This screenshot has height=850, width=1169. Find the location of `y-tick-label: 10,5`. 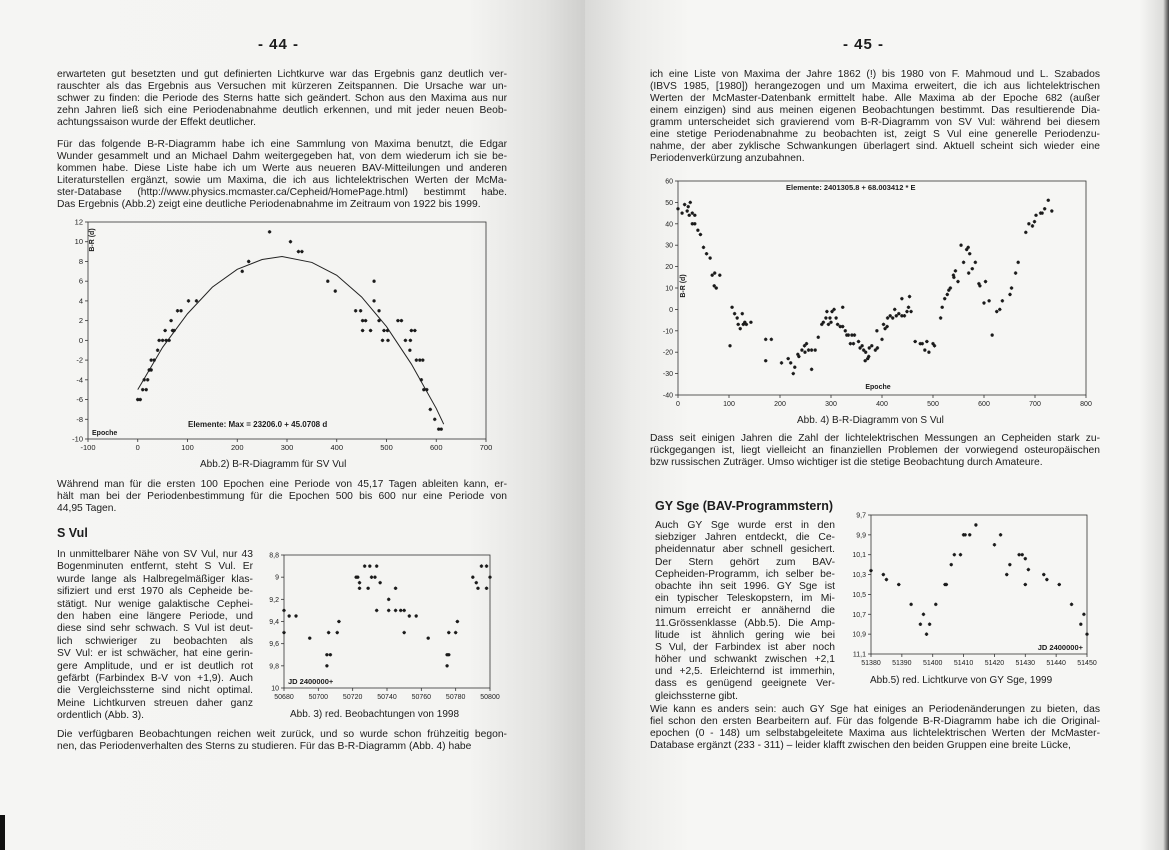

y-tick-label: 10,5 is located at coordinates (859, 595).